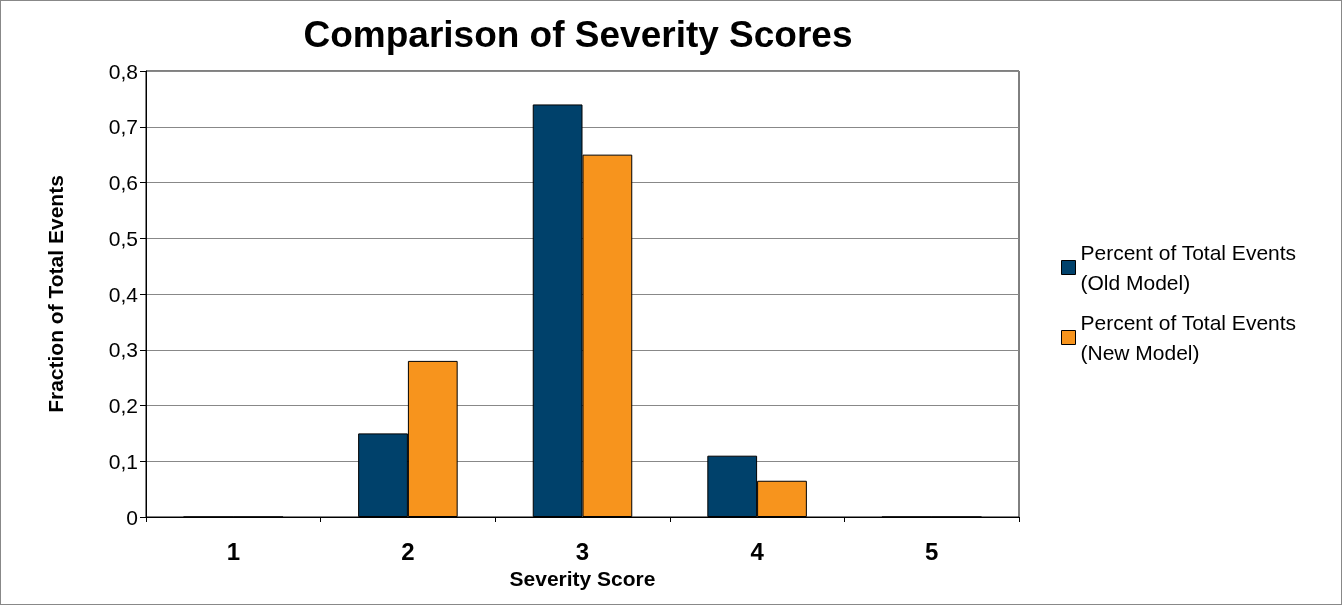 This screenshot has width=1342, height=605. I want to click on y-tick-label: 0,1, so click(123, 461).